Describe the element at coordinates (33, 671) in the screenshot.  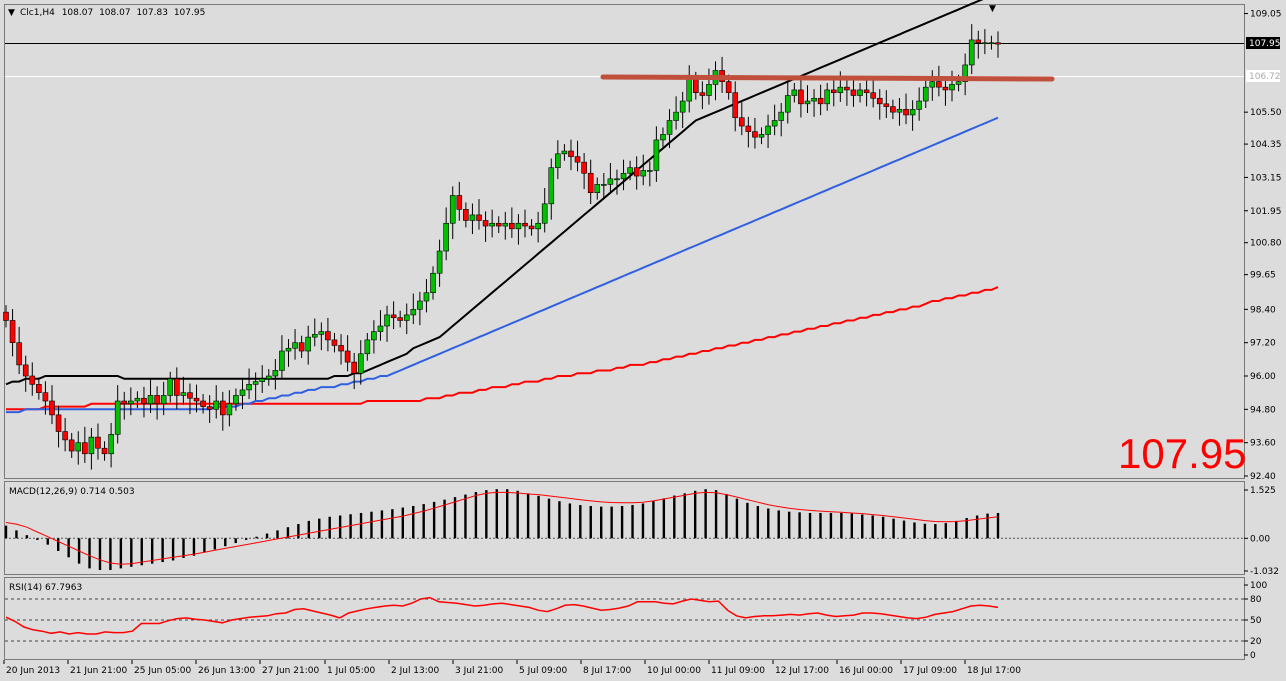
I see `time-tick-label: 20 Jun 2013` at that location.